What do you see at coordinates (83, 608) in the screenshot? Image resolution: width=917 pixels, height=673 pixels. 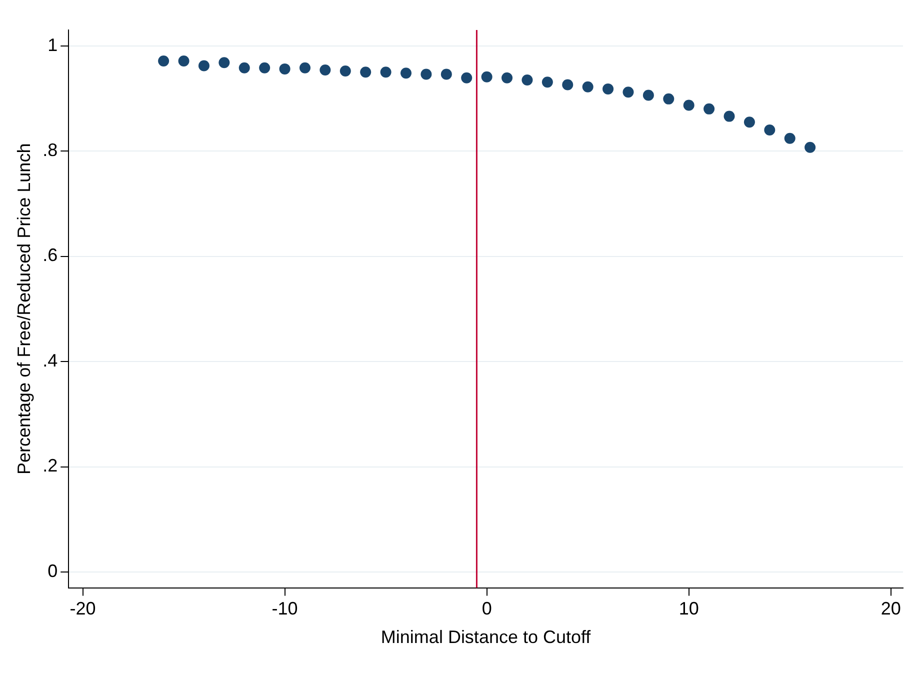 I see `x-tick-label: -20` at bounding box center [83, 608].